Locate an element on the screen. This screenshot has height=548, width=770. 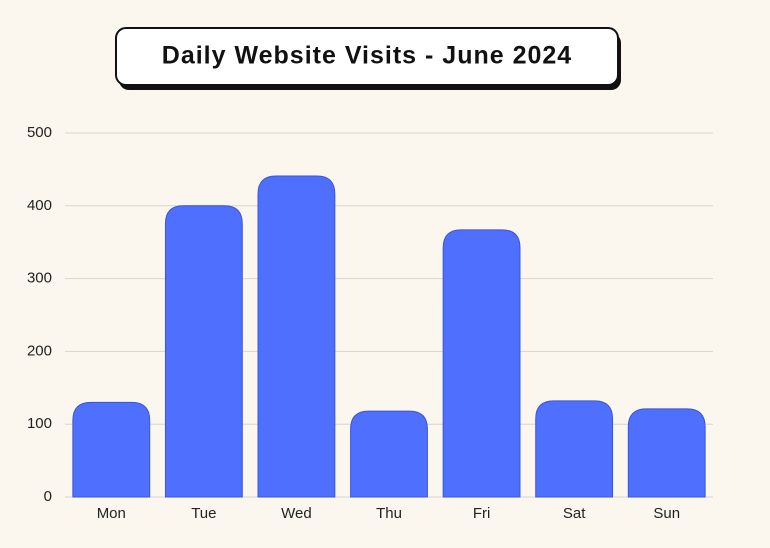
y-tick-label: 100 is located at coordinates (39, 423).